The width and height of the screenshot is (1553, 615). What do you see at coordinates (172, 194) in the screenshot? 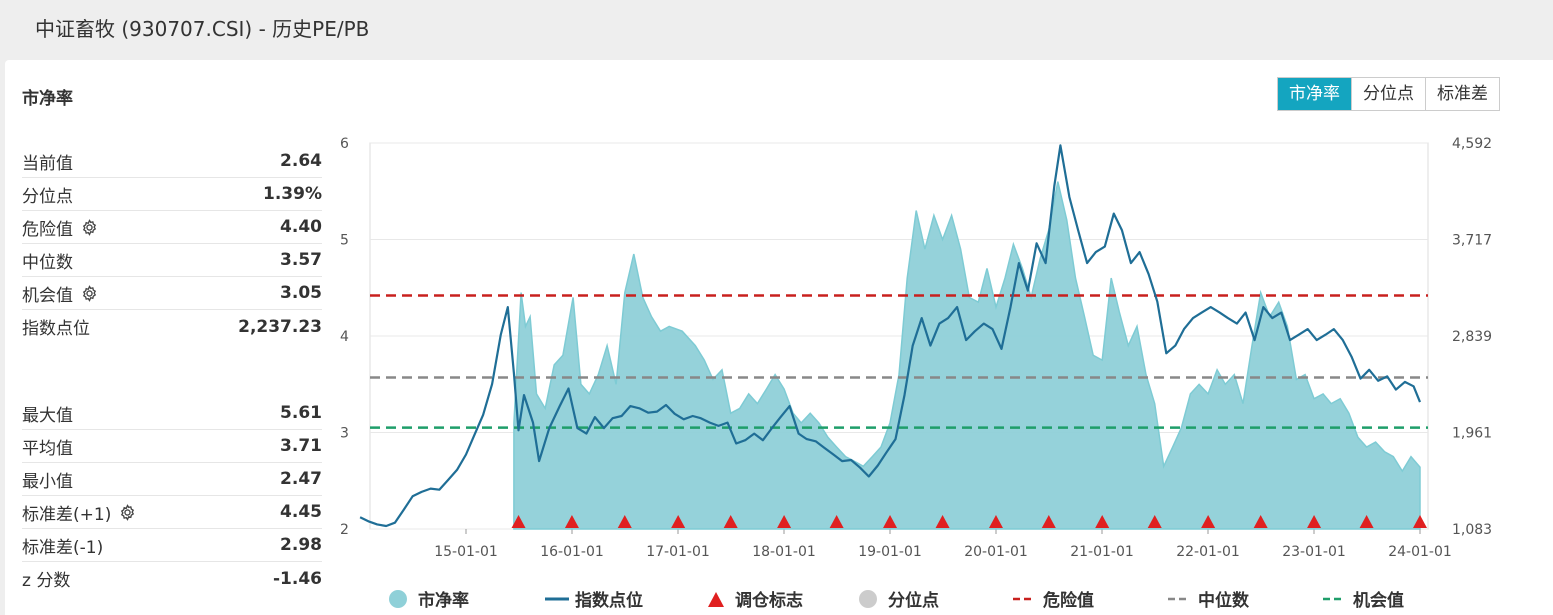
I see `stat-row: 分位点 1.39%` at bounding box center [172, 194].